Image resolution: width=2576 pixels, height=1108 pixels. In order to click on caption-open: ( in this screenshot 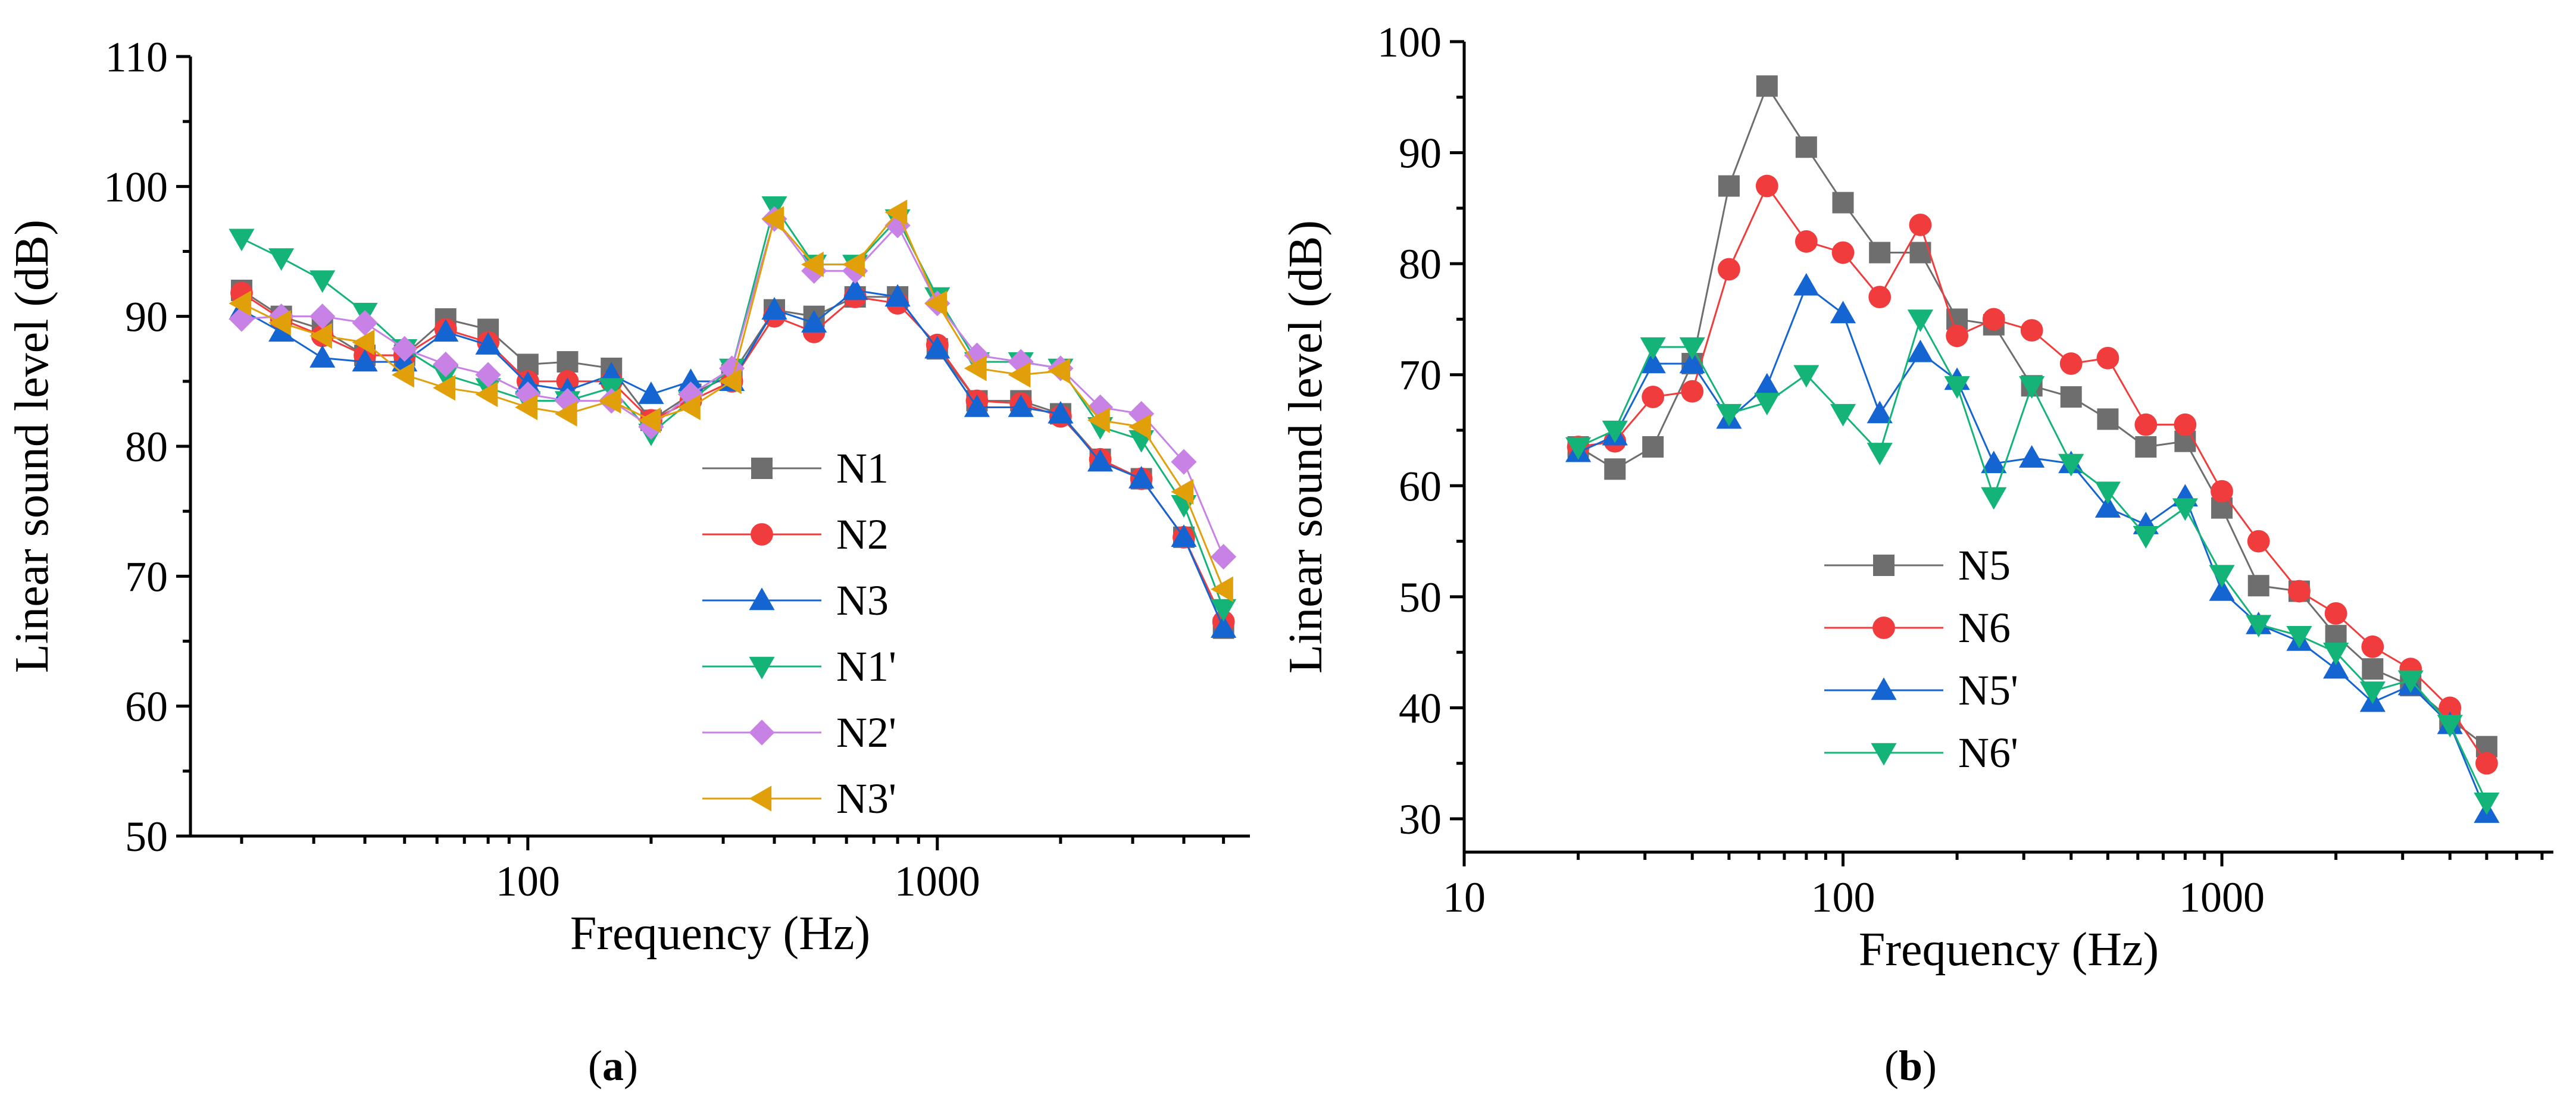, I will do `click(1891, 1066)`.